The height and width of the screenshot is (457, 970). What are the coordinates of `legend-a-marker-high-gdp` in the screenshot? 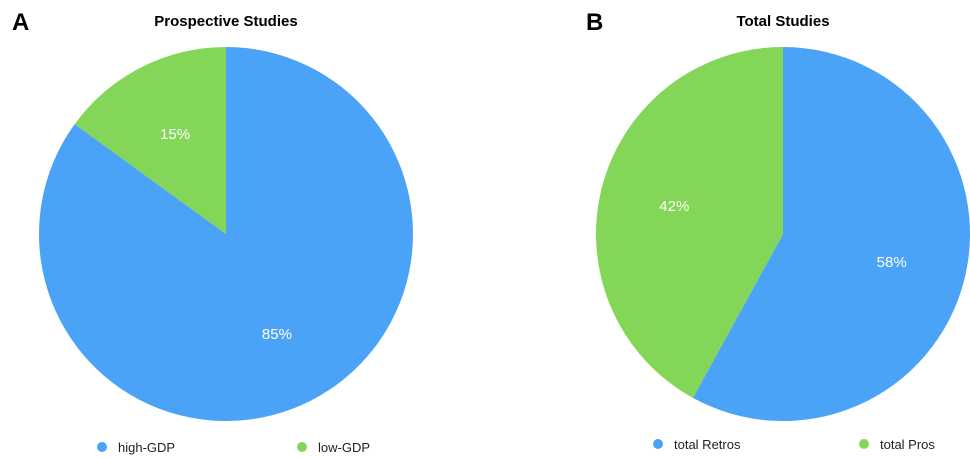 It's located at (102, 447).